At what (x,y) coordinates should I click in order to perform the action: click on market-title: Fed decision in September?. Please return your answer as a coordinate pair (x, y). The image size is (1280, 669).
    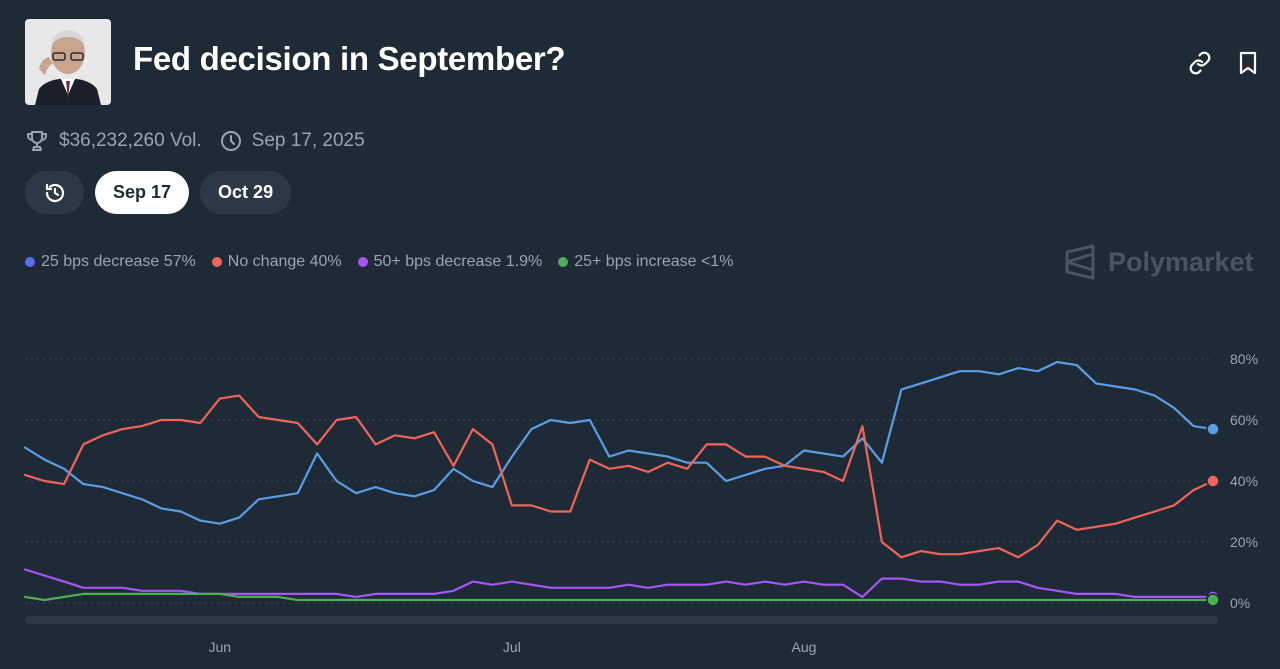
    Looking at the image, I should click on (349, 58).